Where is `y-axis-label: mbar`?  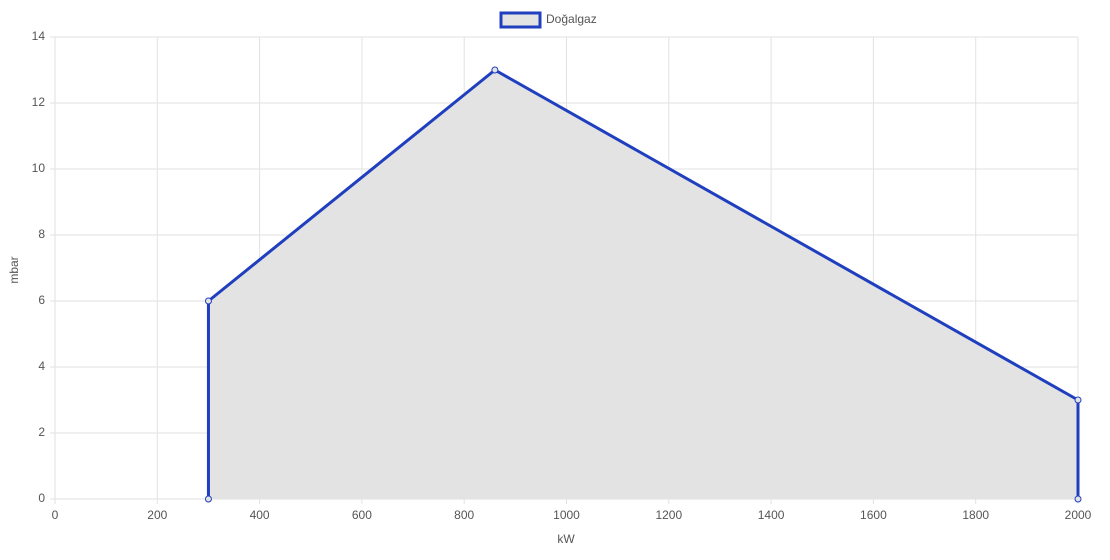 y-axis-label: mbar is located at coordinates (14, 269).